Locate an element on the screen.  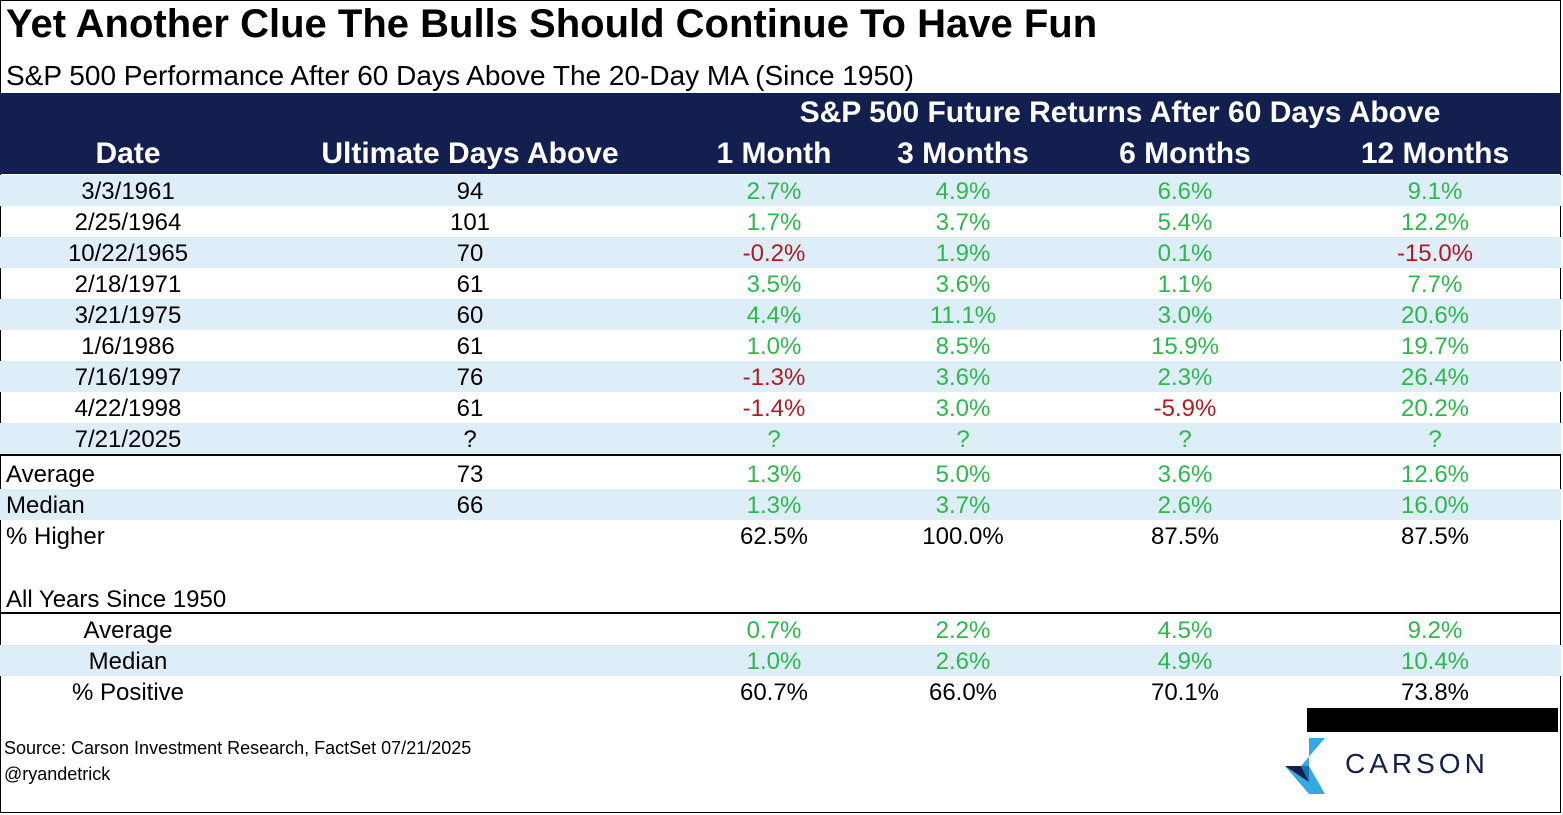
table-row: 2/18/1971 61 3.5% 3.6% 1.1% 7.7% is located at coordinates (780, 283).